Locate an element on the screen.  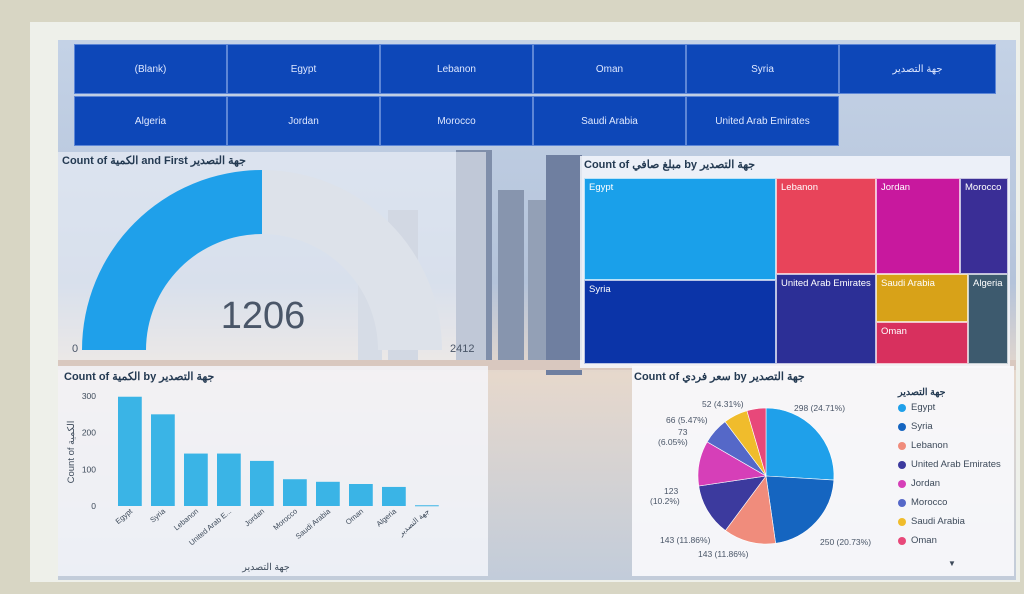
bar-xtick-label: Lebanon is located at coordinates (186, 520).